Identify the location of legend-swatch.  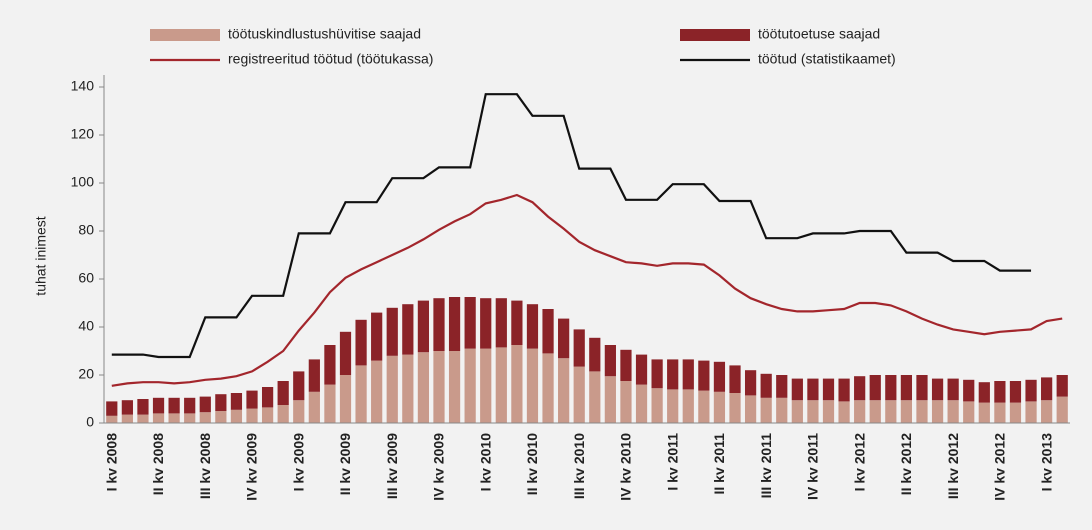
(185, 35).